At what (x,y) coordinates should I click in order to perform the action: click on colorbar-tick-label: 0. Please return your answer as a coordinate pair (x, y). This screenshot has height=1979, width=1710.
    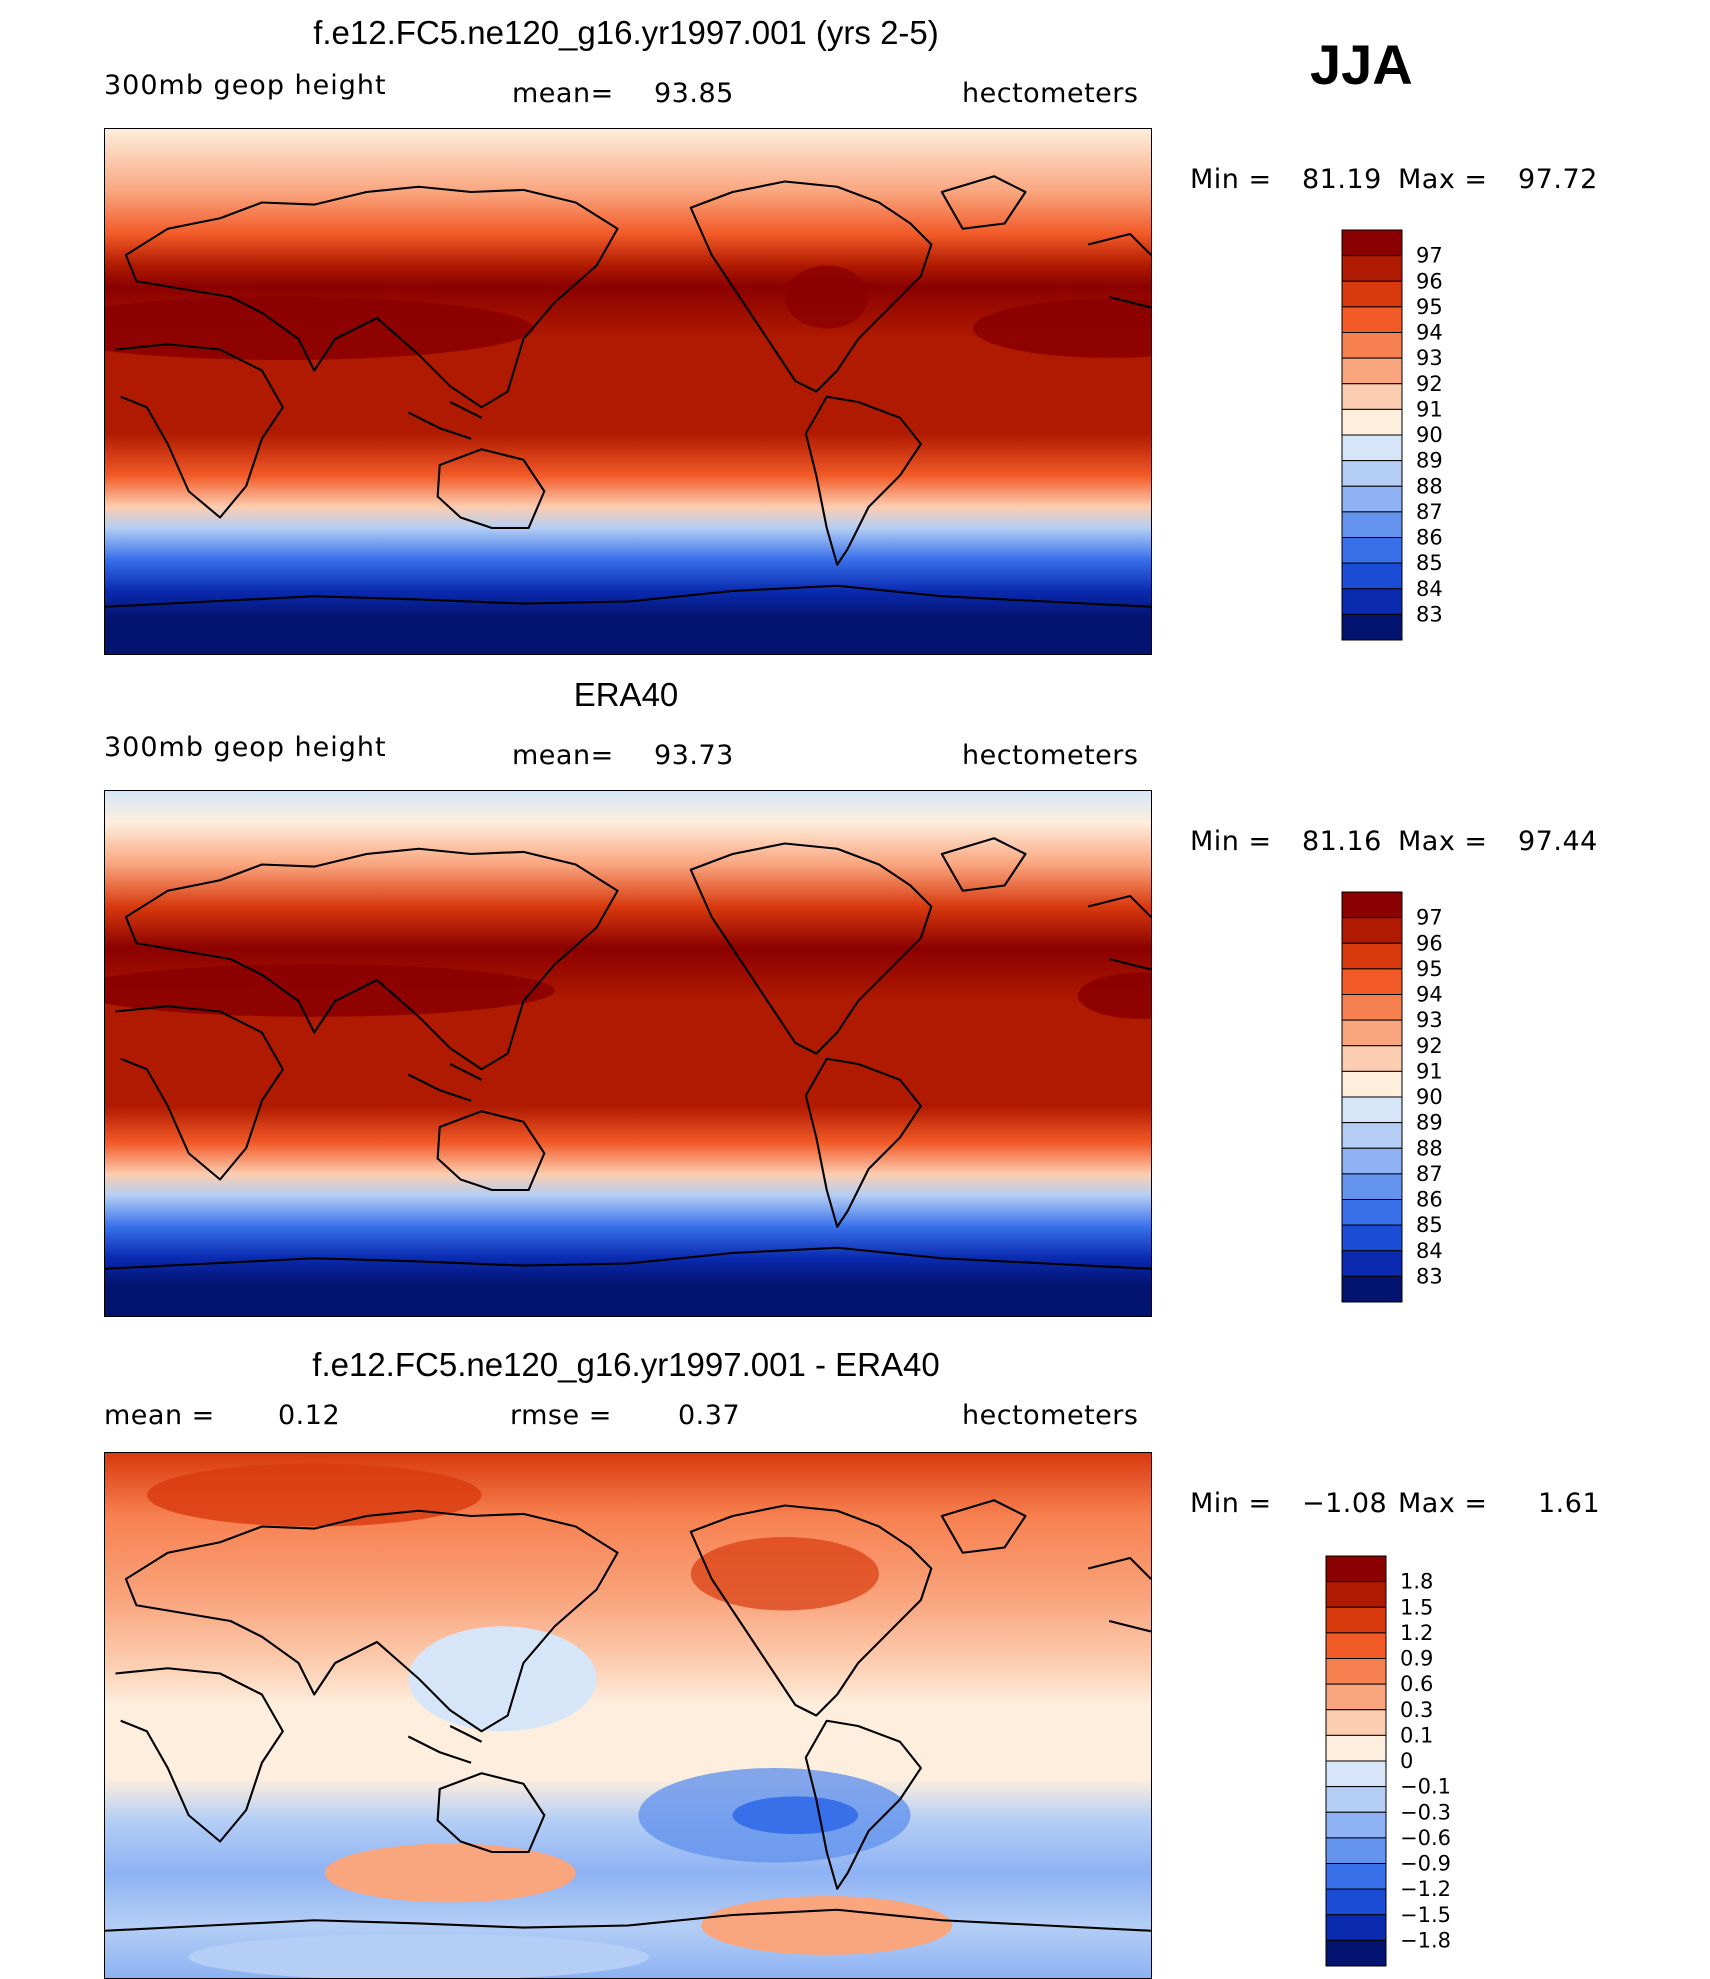
    Looking at the image, I should click on (1406, 1761).